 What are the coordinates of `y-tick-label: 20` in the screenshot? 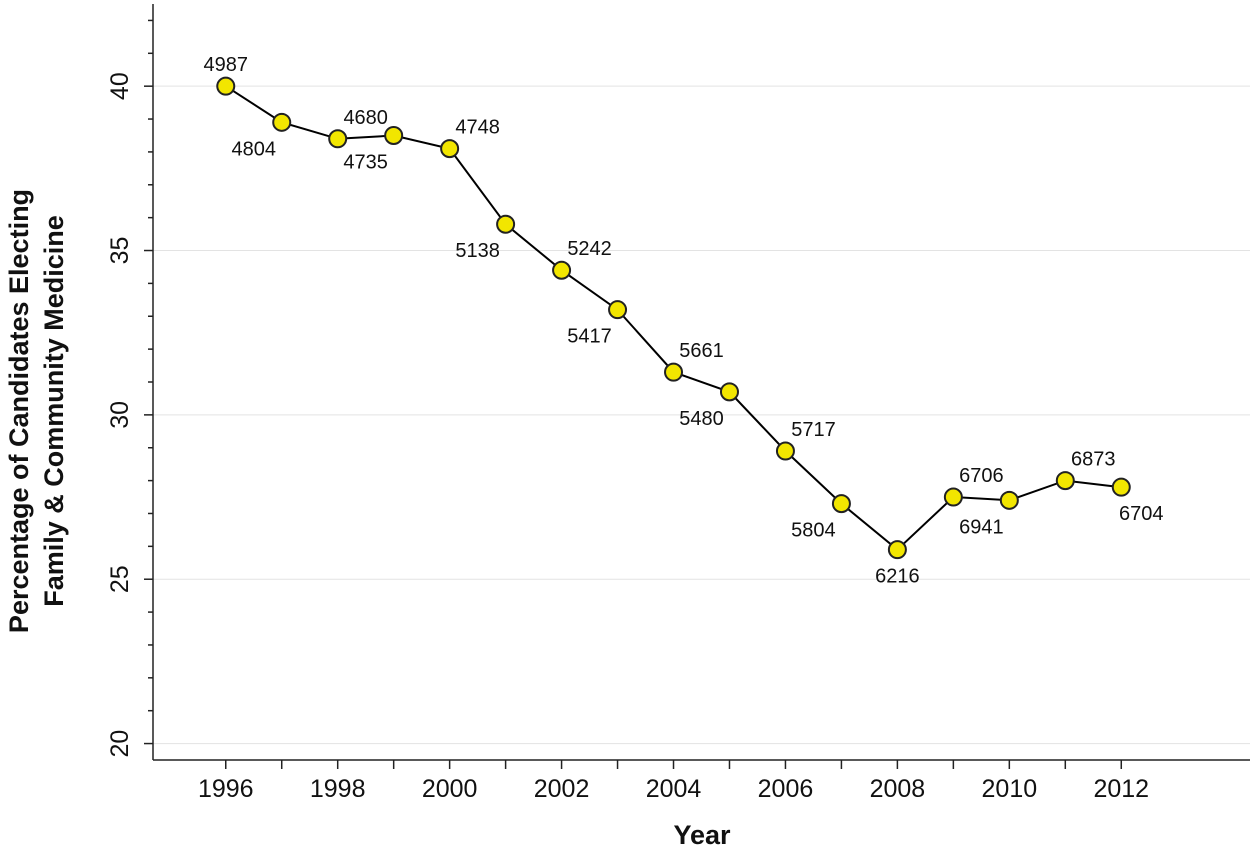 It's located at (120, 744).